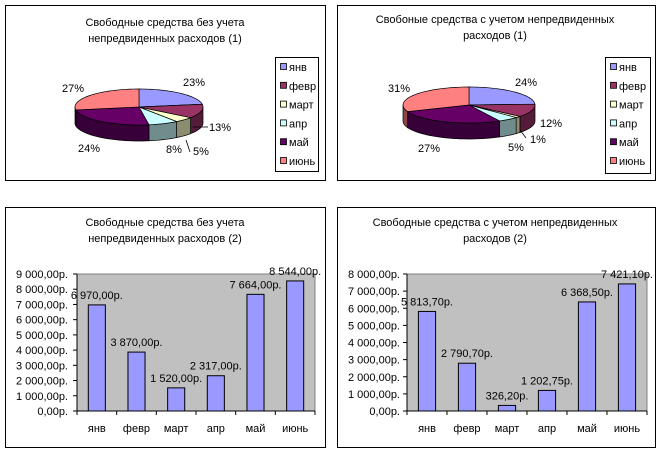 The width and height of the screenshot is (660, 453). What do you see at coordinates (495, 239) in the screenshot?
I see `chart-title: расходов (2)` at bounding box center [495, 239].